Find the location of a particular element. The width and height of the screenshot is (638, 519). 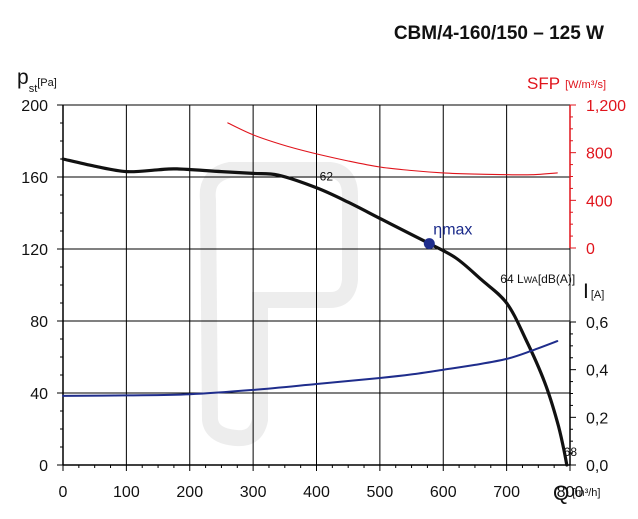

svg-text:I[A]: I [A] is located at coordinates (593, 291).